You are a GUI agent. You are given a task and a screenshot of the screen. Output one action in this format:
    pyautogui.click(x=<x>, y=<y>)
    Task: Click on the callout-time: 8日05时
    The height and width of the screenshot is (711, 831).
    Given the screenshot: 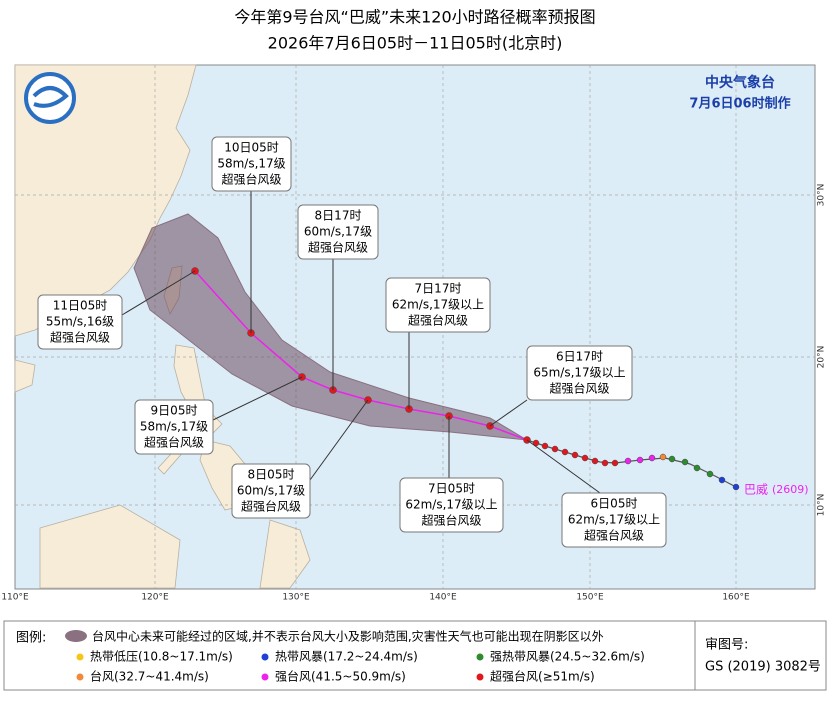 What is the action you would take?
    pyautogui.click(x=271, y=475)
    